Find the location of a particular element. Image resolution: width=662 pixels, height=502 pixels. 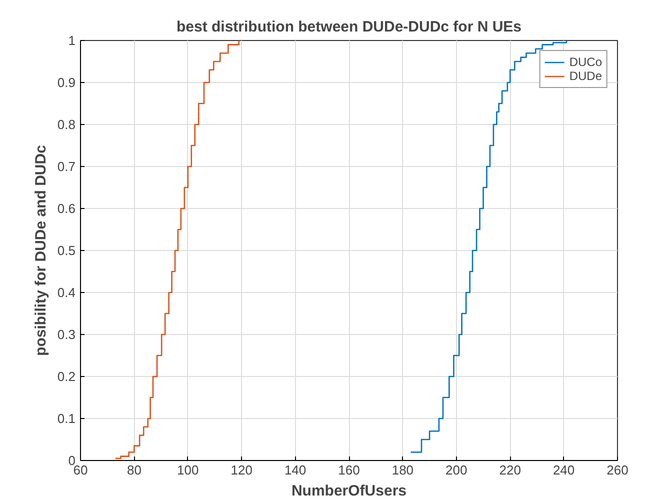

y-tick-label: 0.3 is located at coordinates (66, 334).